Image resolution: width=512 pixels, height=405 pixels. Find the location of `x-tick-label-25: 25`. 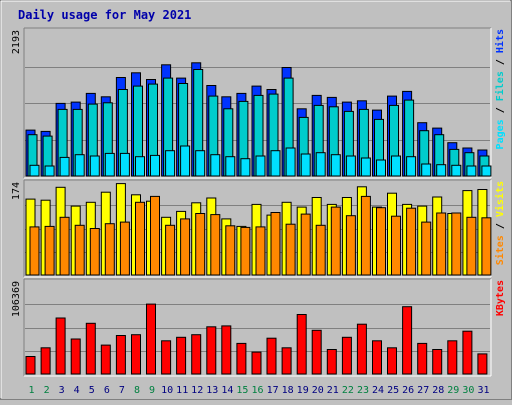

x-tick-label-25: 25 is located at coordinates (393, 390).